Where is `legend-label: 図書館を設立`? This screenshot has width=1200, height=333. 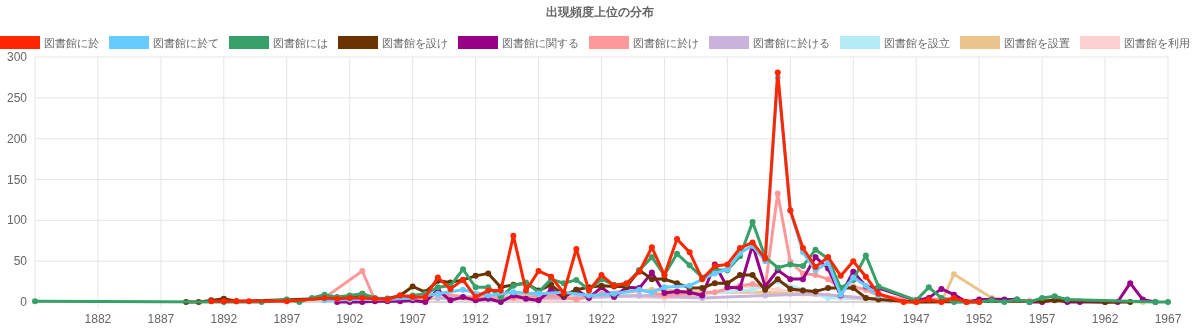 legend-label: 図書館を設立 is located at coordinates (917, 43).